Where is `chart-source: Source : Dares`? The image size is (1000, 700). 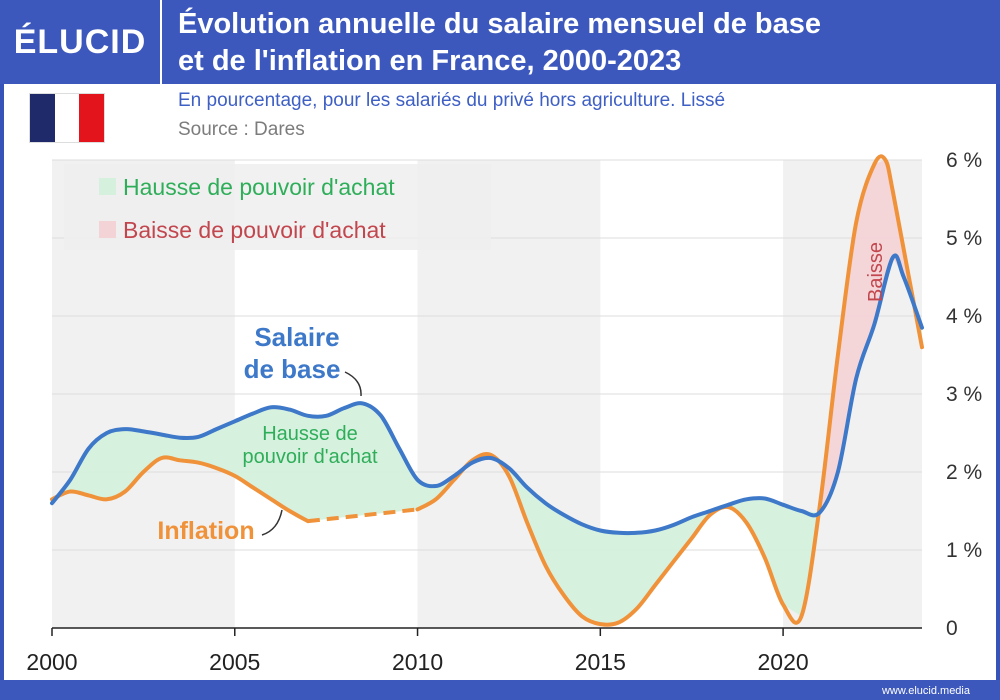
chart-source: Source : Dares is located at coordinates (241, 129).